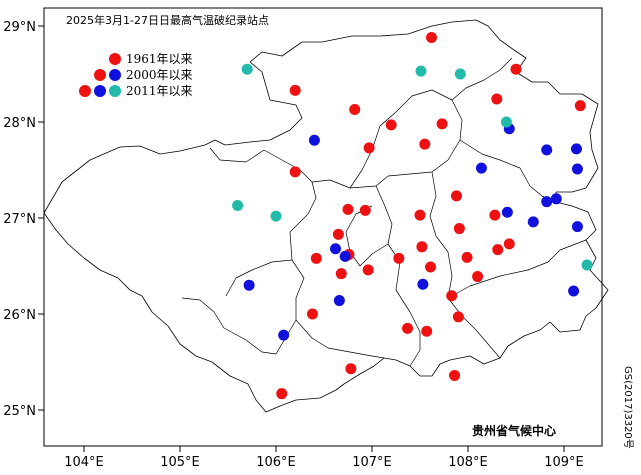 The image size is (641, 475). I want to click on southeast-boundary, so click(517, 269).